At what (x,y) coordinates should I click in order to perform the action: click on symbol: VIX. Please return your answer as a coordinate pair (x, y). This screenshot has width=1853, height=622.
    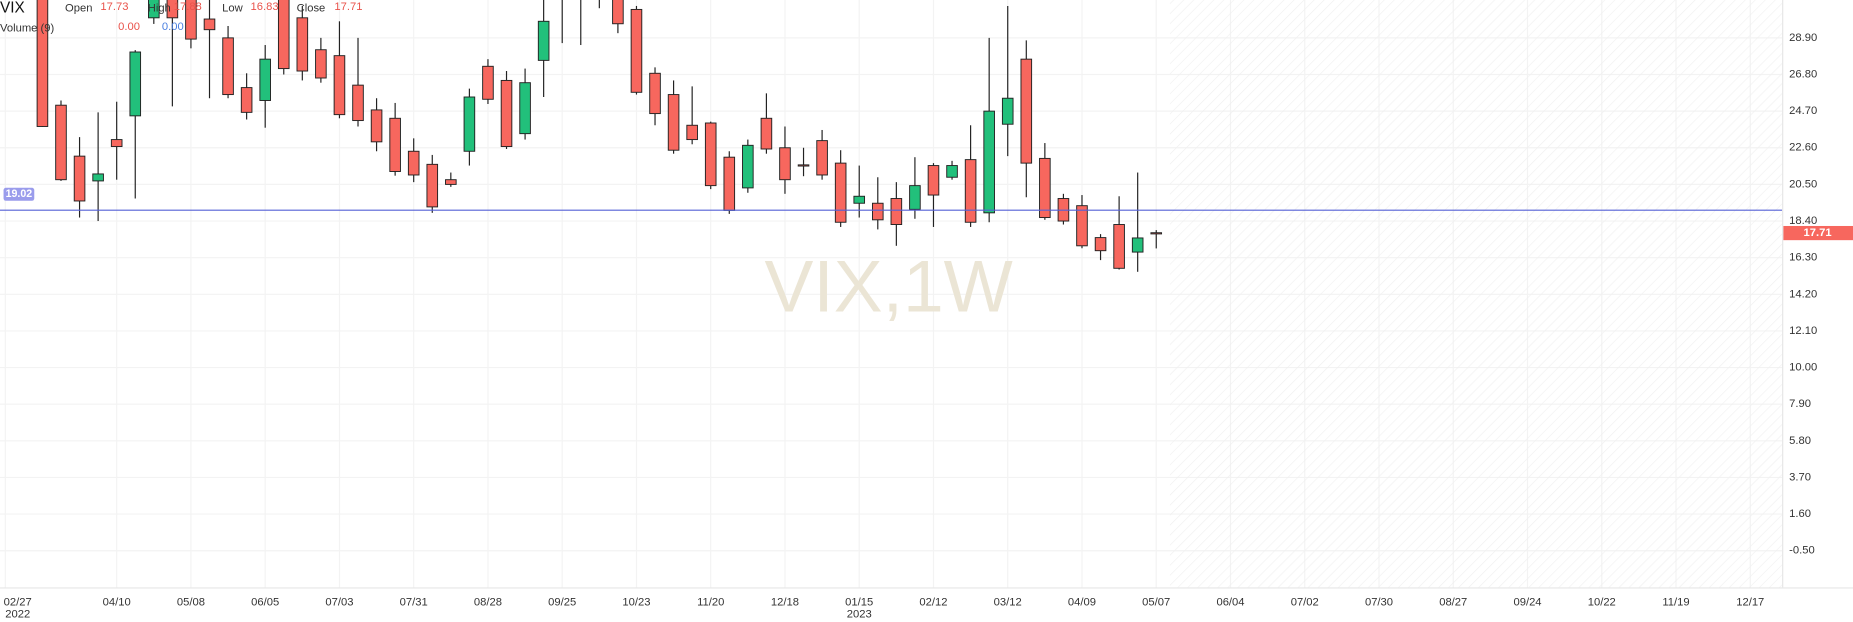
    Looking at the image, I should click on (12, 8).